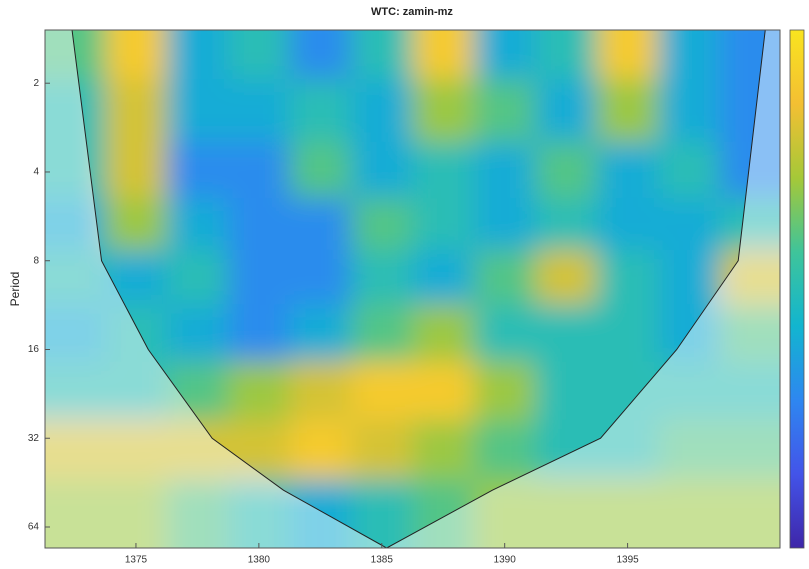 The width and height of the screenshot is (809, 569). What do you see at coordinates (34, 438) in the screenshot?
I see `y-tick-label: 32` at bounding box center [34, 438].